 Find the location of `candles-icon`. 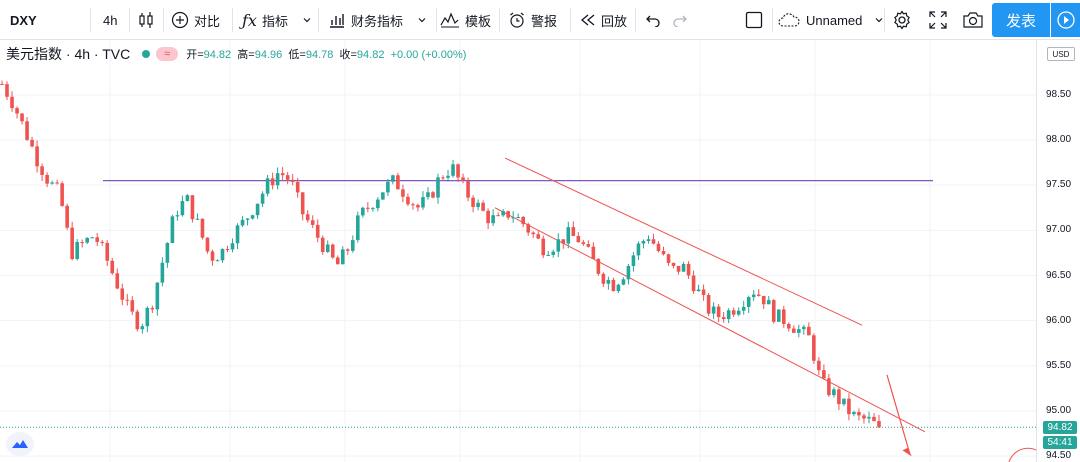

candles-icon is located at coordinates (146, 20).